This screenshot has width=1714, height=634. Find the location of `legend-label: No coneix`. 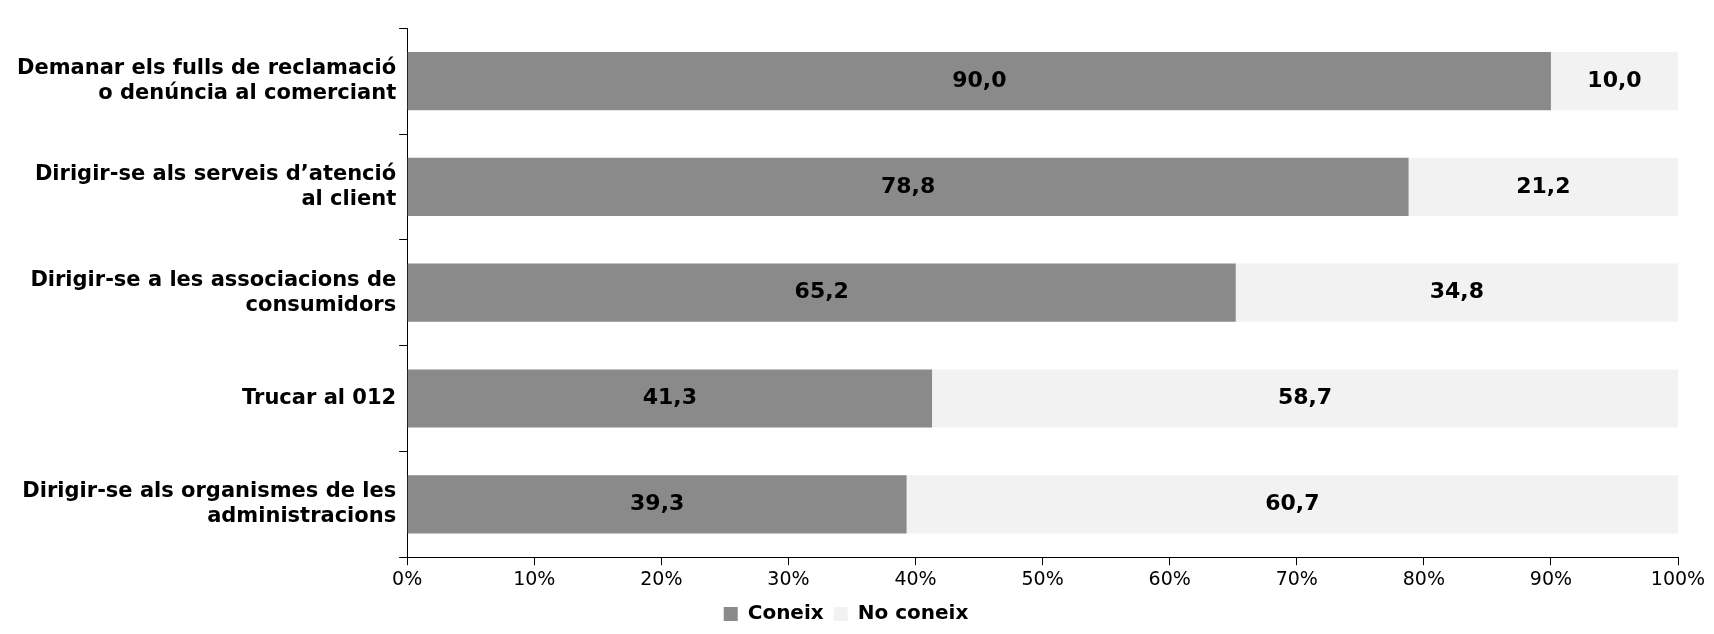

legend-label: No coneix is located at coordinates (913, 612).